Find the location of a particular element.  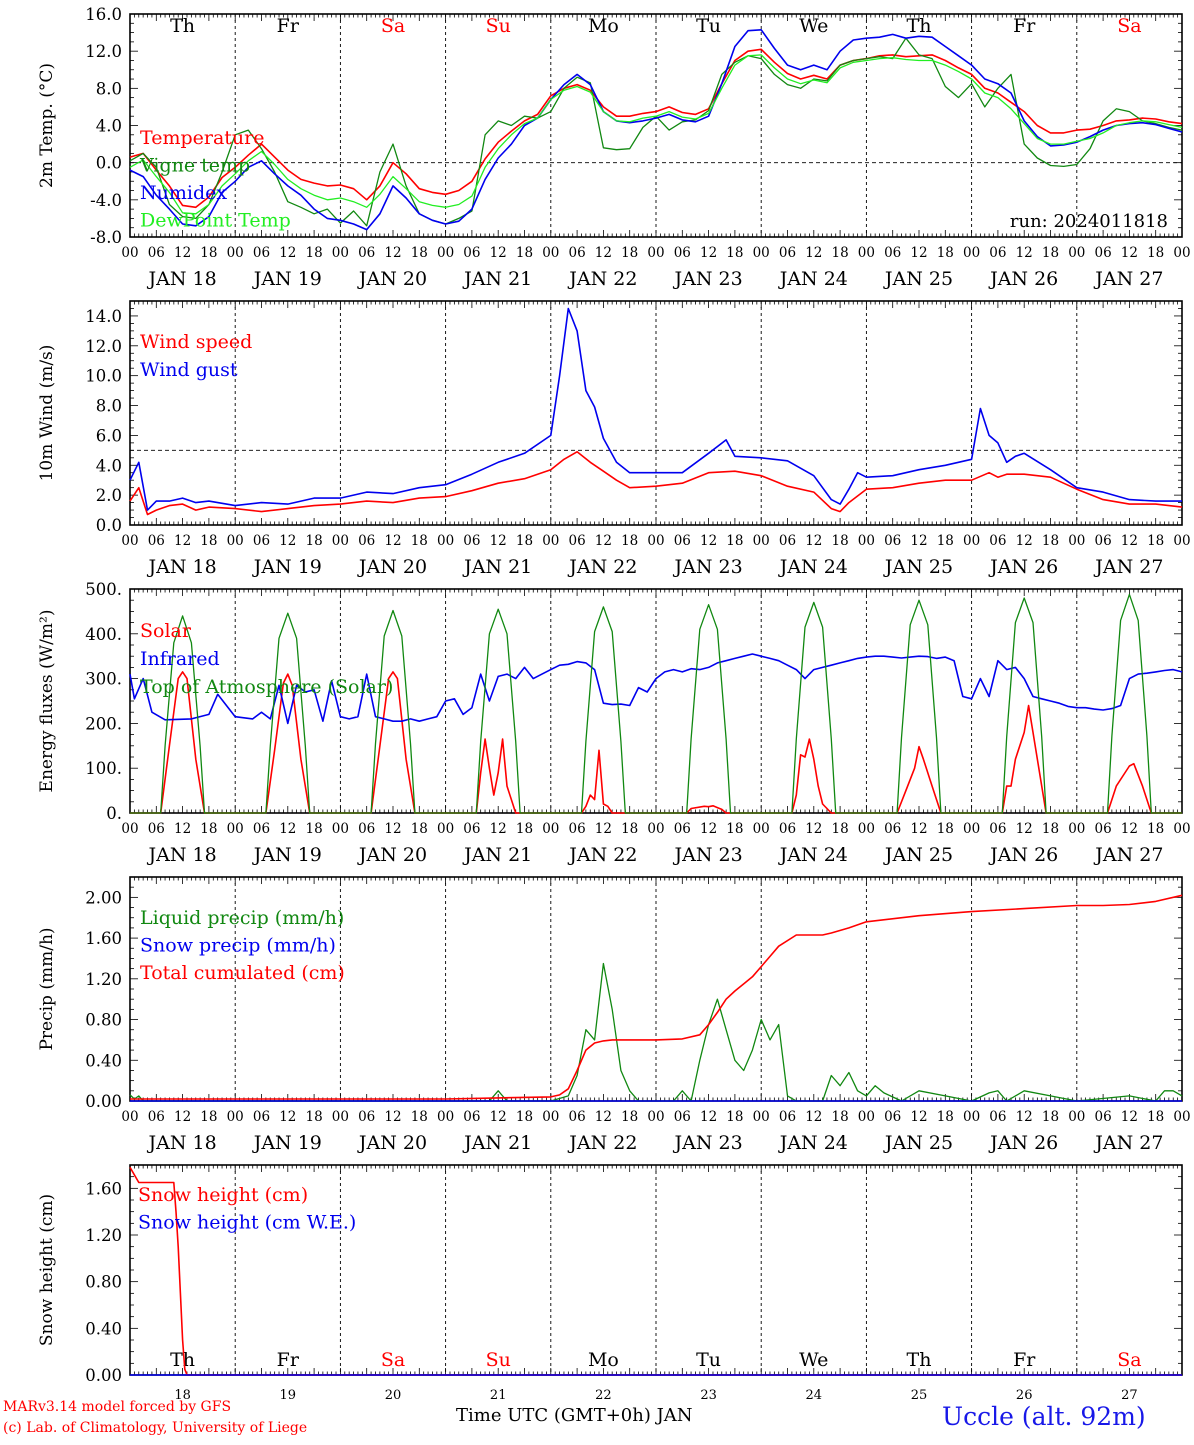

snow-daynum-label: 19 is located at coordinates (288, 1395).